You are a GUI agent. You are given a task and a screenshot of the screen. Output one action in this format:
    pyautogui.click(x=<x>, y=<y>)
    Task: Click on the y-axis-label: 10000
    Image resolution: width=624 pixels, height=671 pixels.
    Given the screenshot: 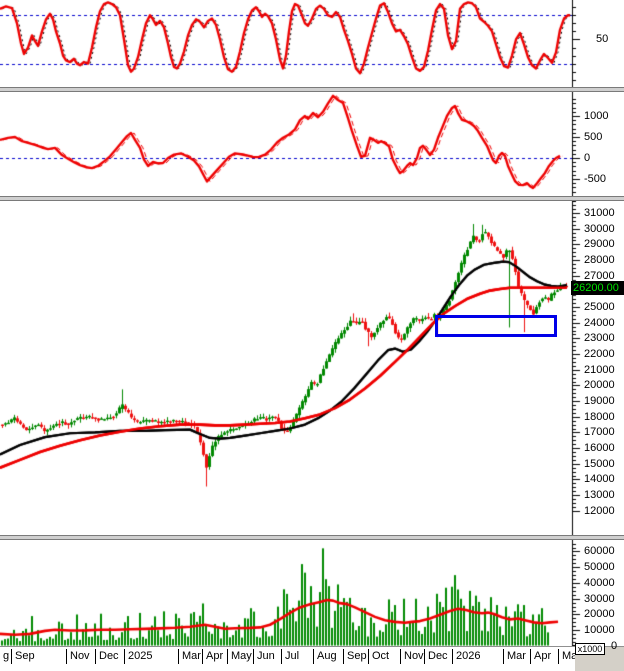 What is the action you would take?
    pyautogui.click(x=599, y=630)
    